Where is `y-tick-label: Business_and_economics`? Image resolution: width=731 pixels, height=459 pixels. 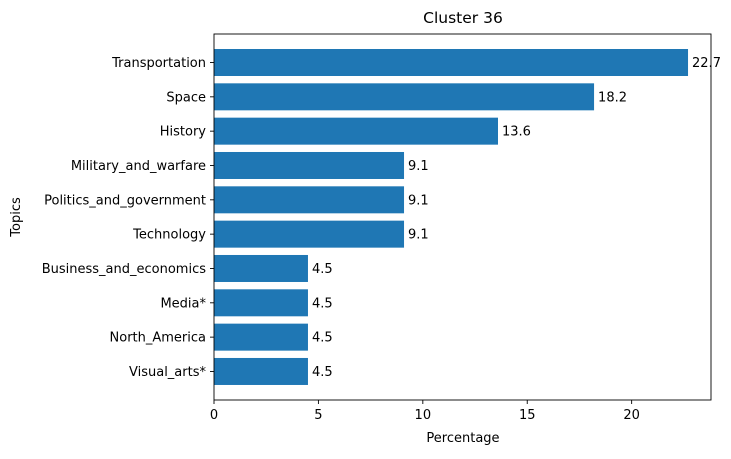 y-tick-label: Business_and_economics is located at coordinates (124, 269).